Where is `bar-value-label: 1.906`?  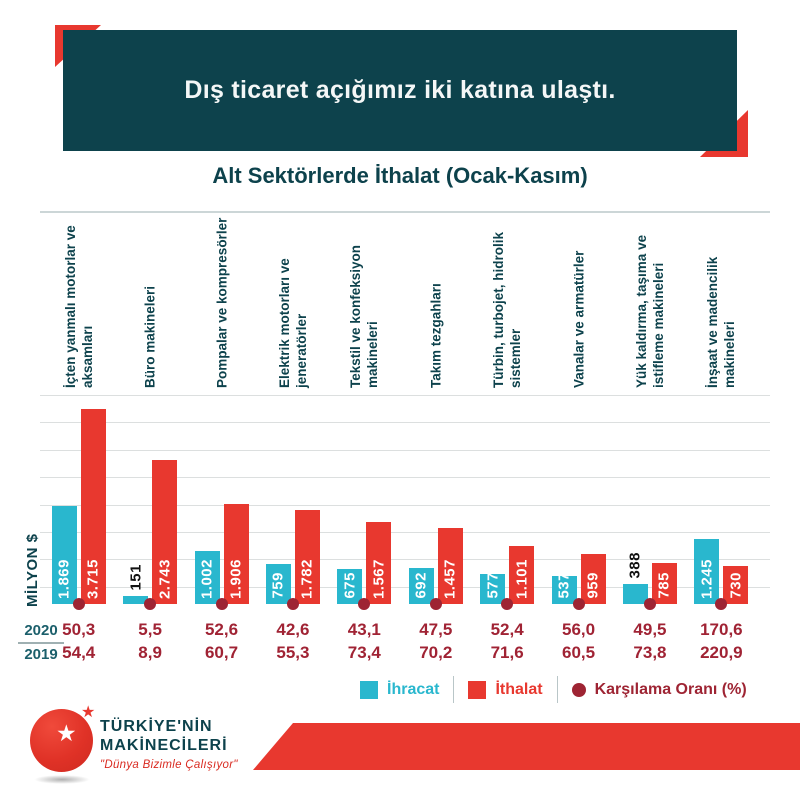 bar-value-label: 1.906 is located at coordinates (236, 578).